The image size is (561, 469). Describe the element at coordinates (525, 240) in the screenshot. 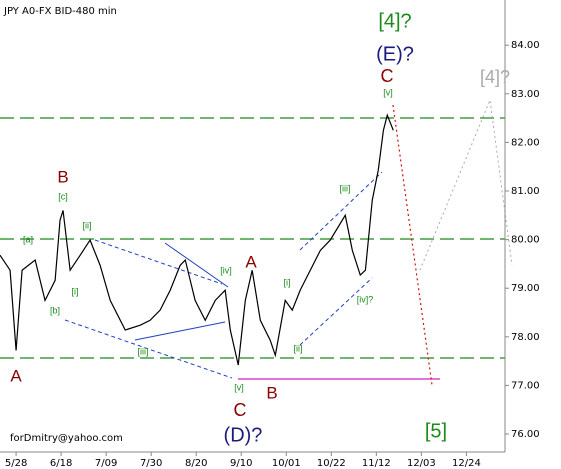

I see `y-tick-label: 80.00` at that location.